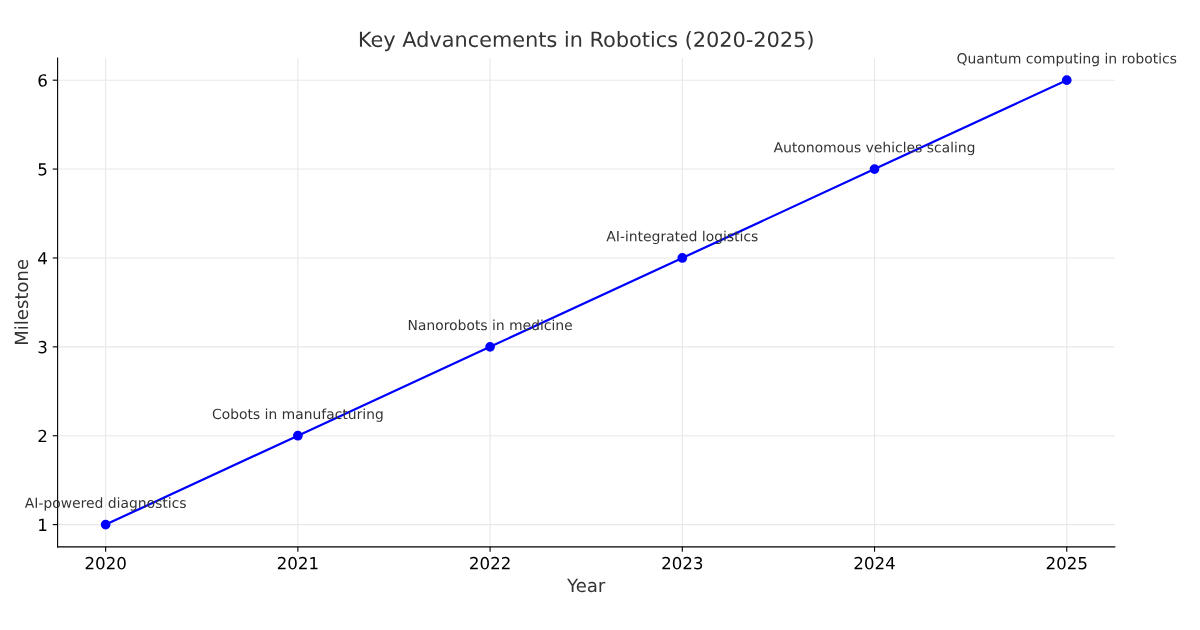  I want to click on y-tick-label: 4, so click(42, 258).